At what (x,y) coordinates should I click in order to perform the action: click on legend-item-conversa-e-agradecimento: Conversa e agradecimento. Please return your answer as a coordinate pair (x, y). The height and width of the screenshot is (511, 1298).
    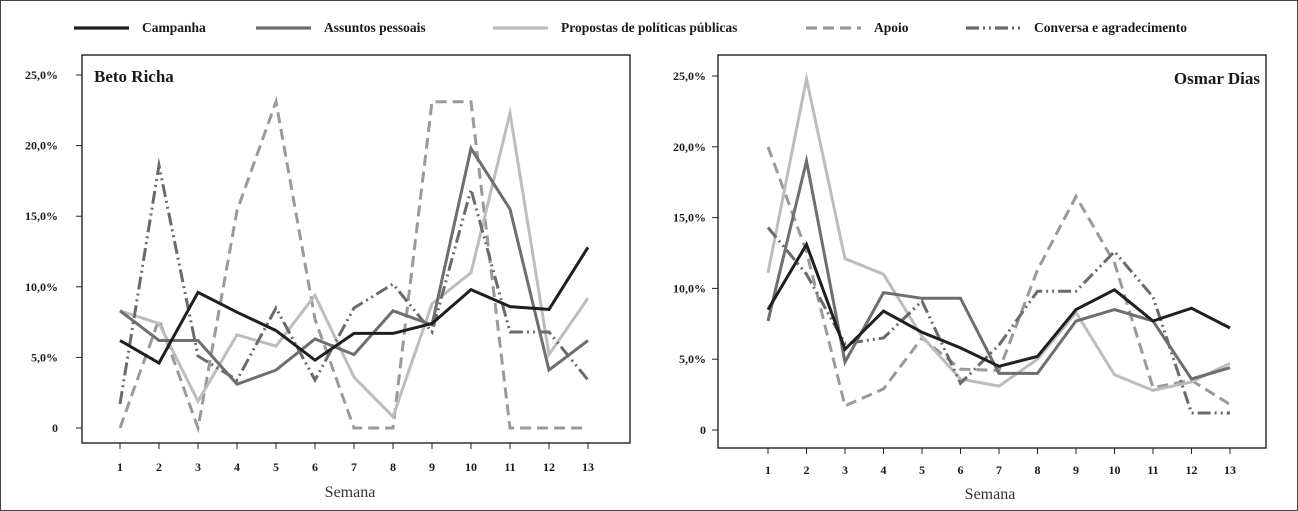
    Looking at the image, I should click on (1076, 27).